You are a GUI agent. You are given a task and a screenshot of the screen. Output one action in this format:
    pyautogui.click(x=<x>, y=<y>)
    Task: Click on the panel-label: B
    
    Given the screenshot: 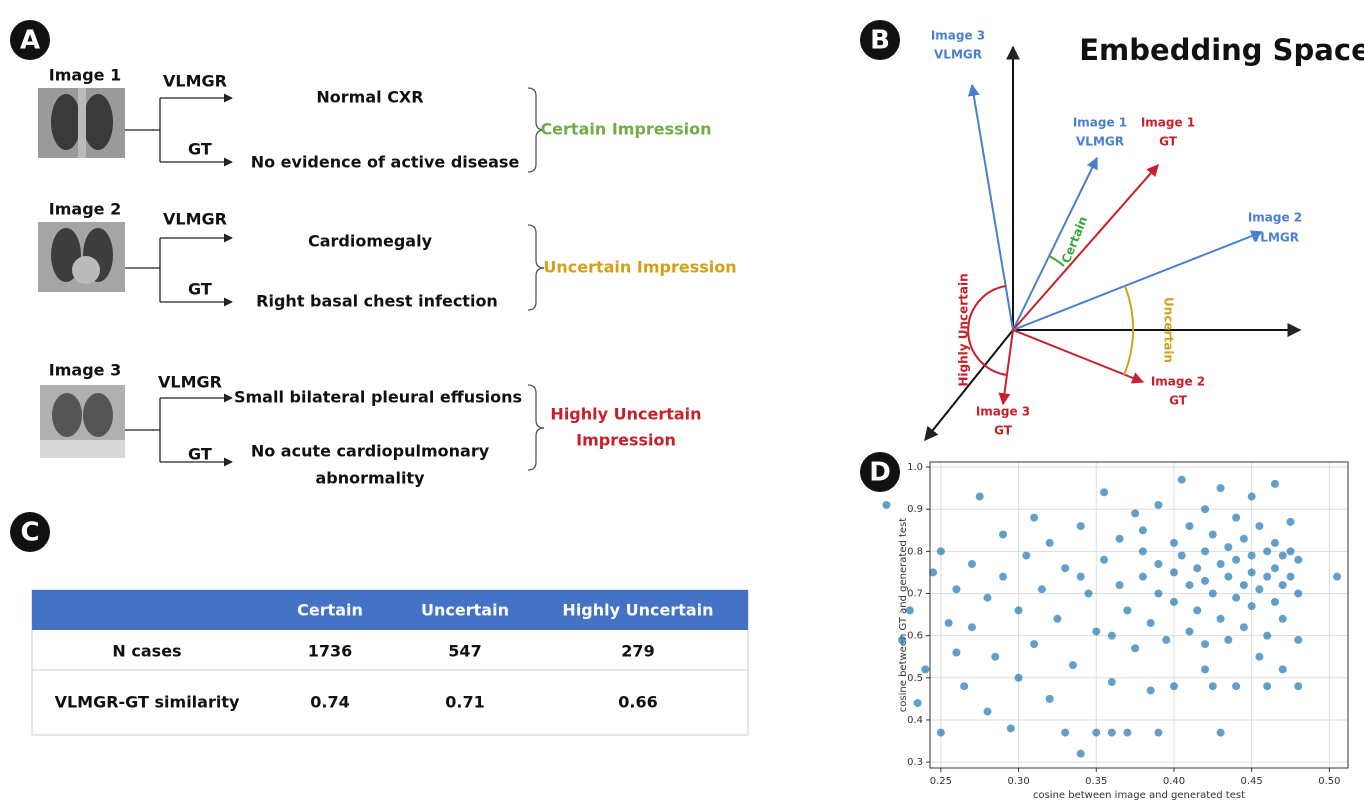 What is the action you would take?
    pyautogui.click(x=880, y=40)
    